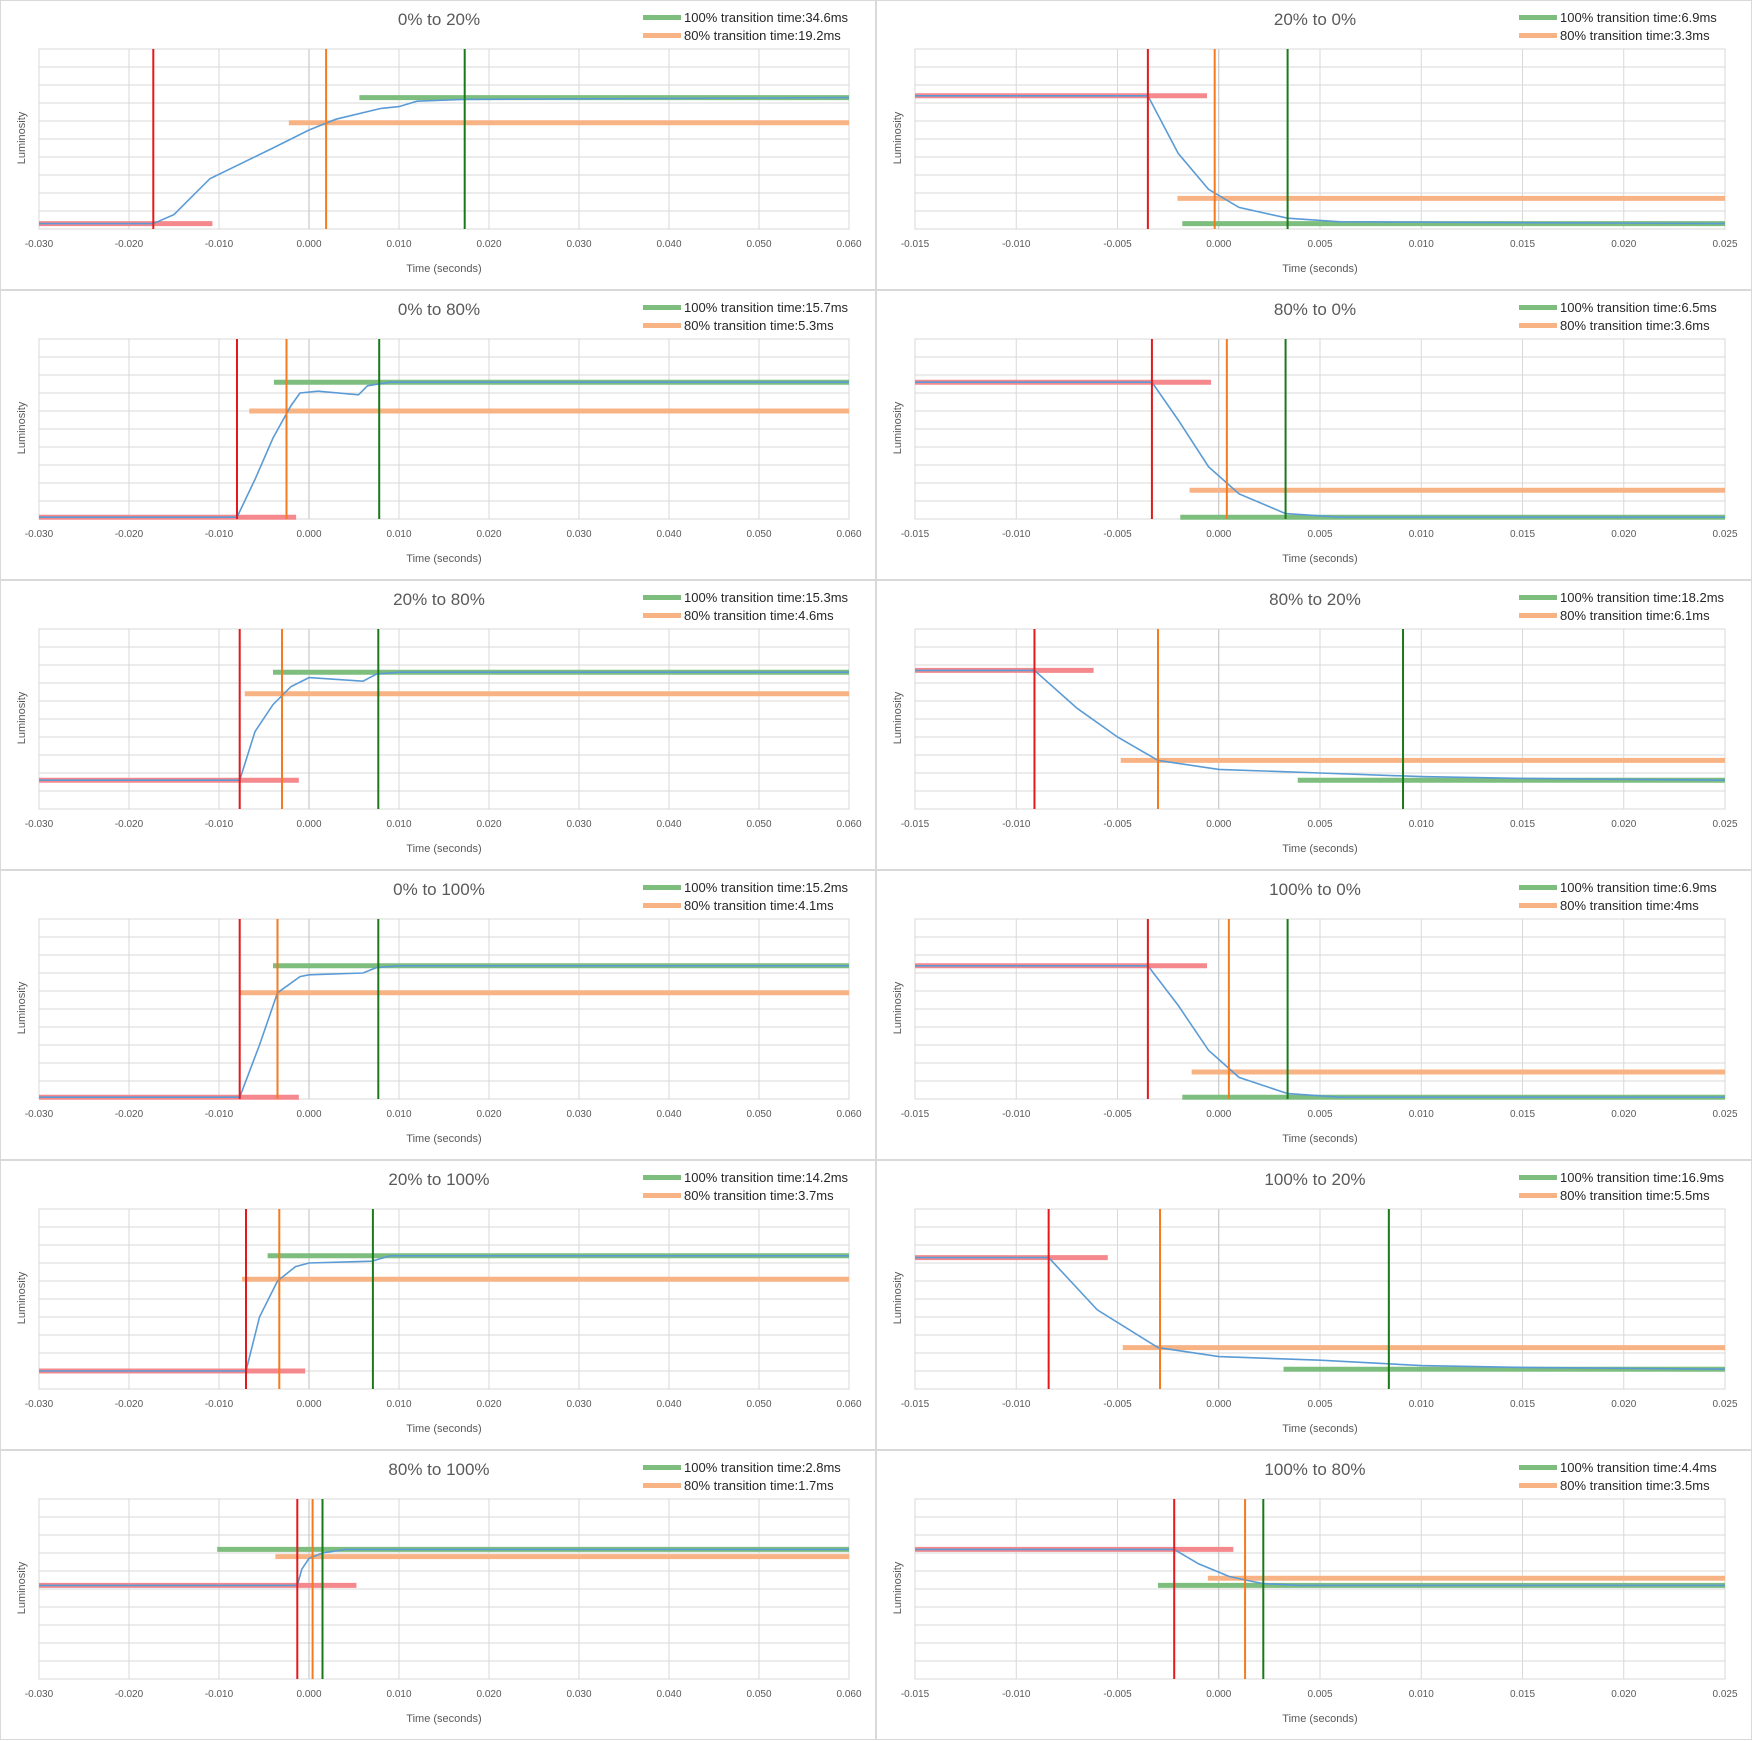 The height and width of the screenshot is (1741, 1752). What do you see at coordinates (1692, 615) in the screenshot?
I see `legend-value: 6.1ms` at bounding box center [1692, 615].